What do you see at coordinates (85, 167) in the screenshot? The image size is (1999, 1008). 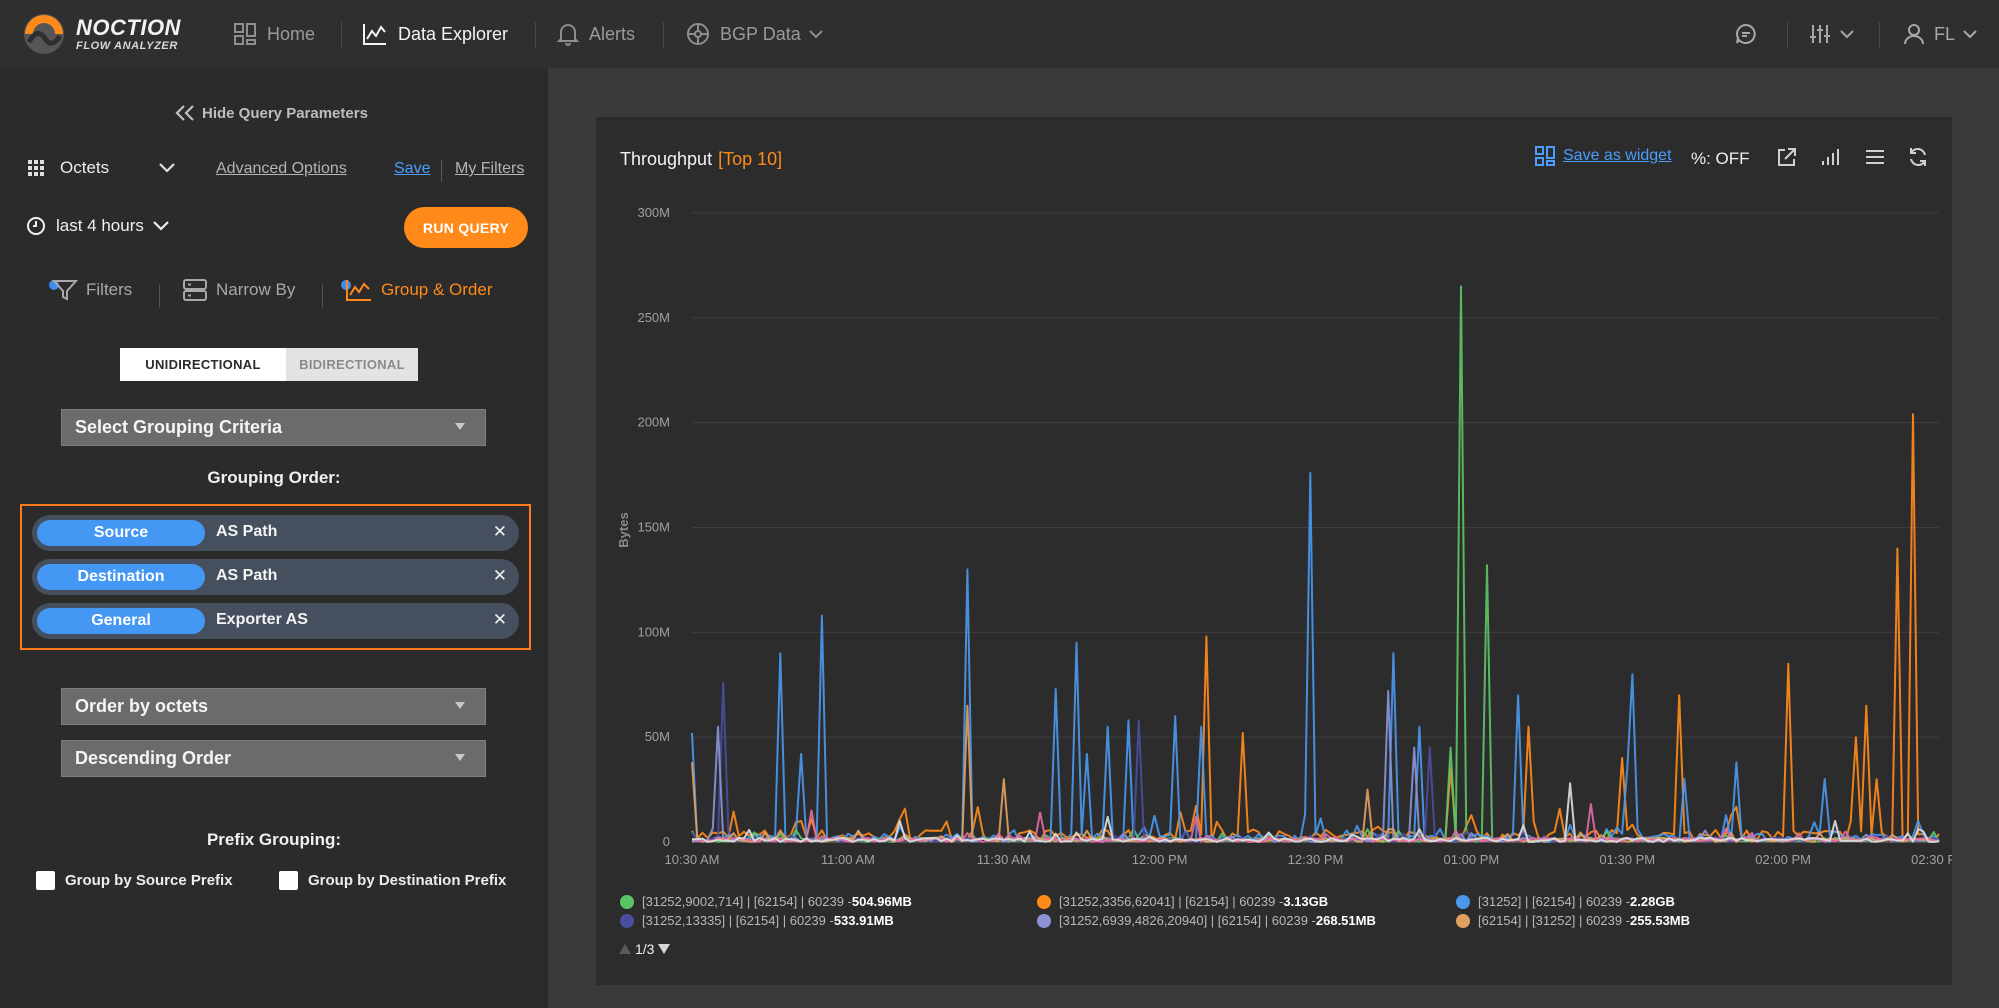 I see `metric-value: Octets` at bounding box center [85, 167].